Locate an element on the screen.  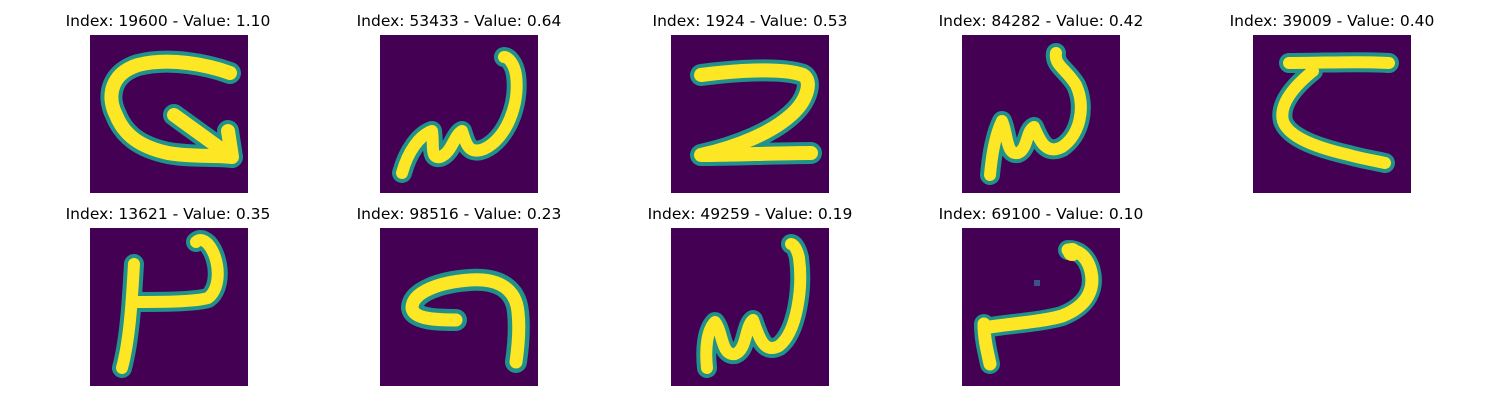
panel-title-7: Index: 49259 - Value: 0.19 is located at coordinates (750, 214).